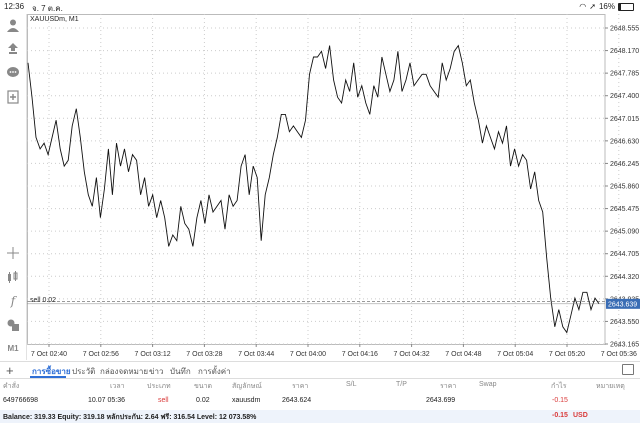  What do you see at coordinates (624, 164) in the screenshot?
I see `price-axis-label: 2646.245` at bounding box center [624, 164].